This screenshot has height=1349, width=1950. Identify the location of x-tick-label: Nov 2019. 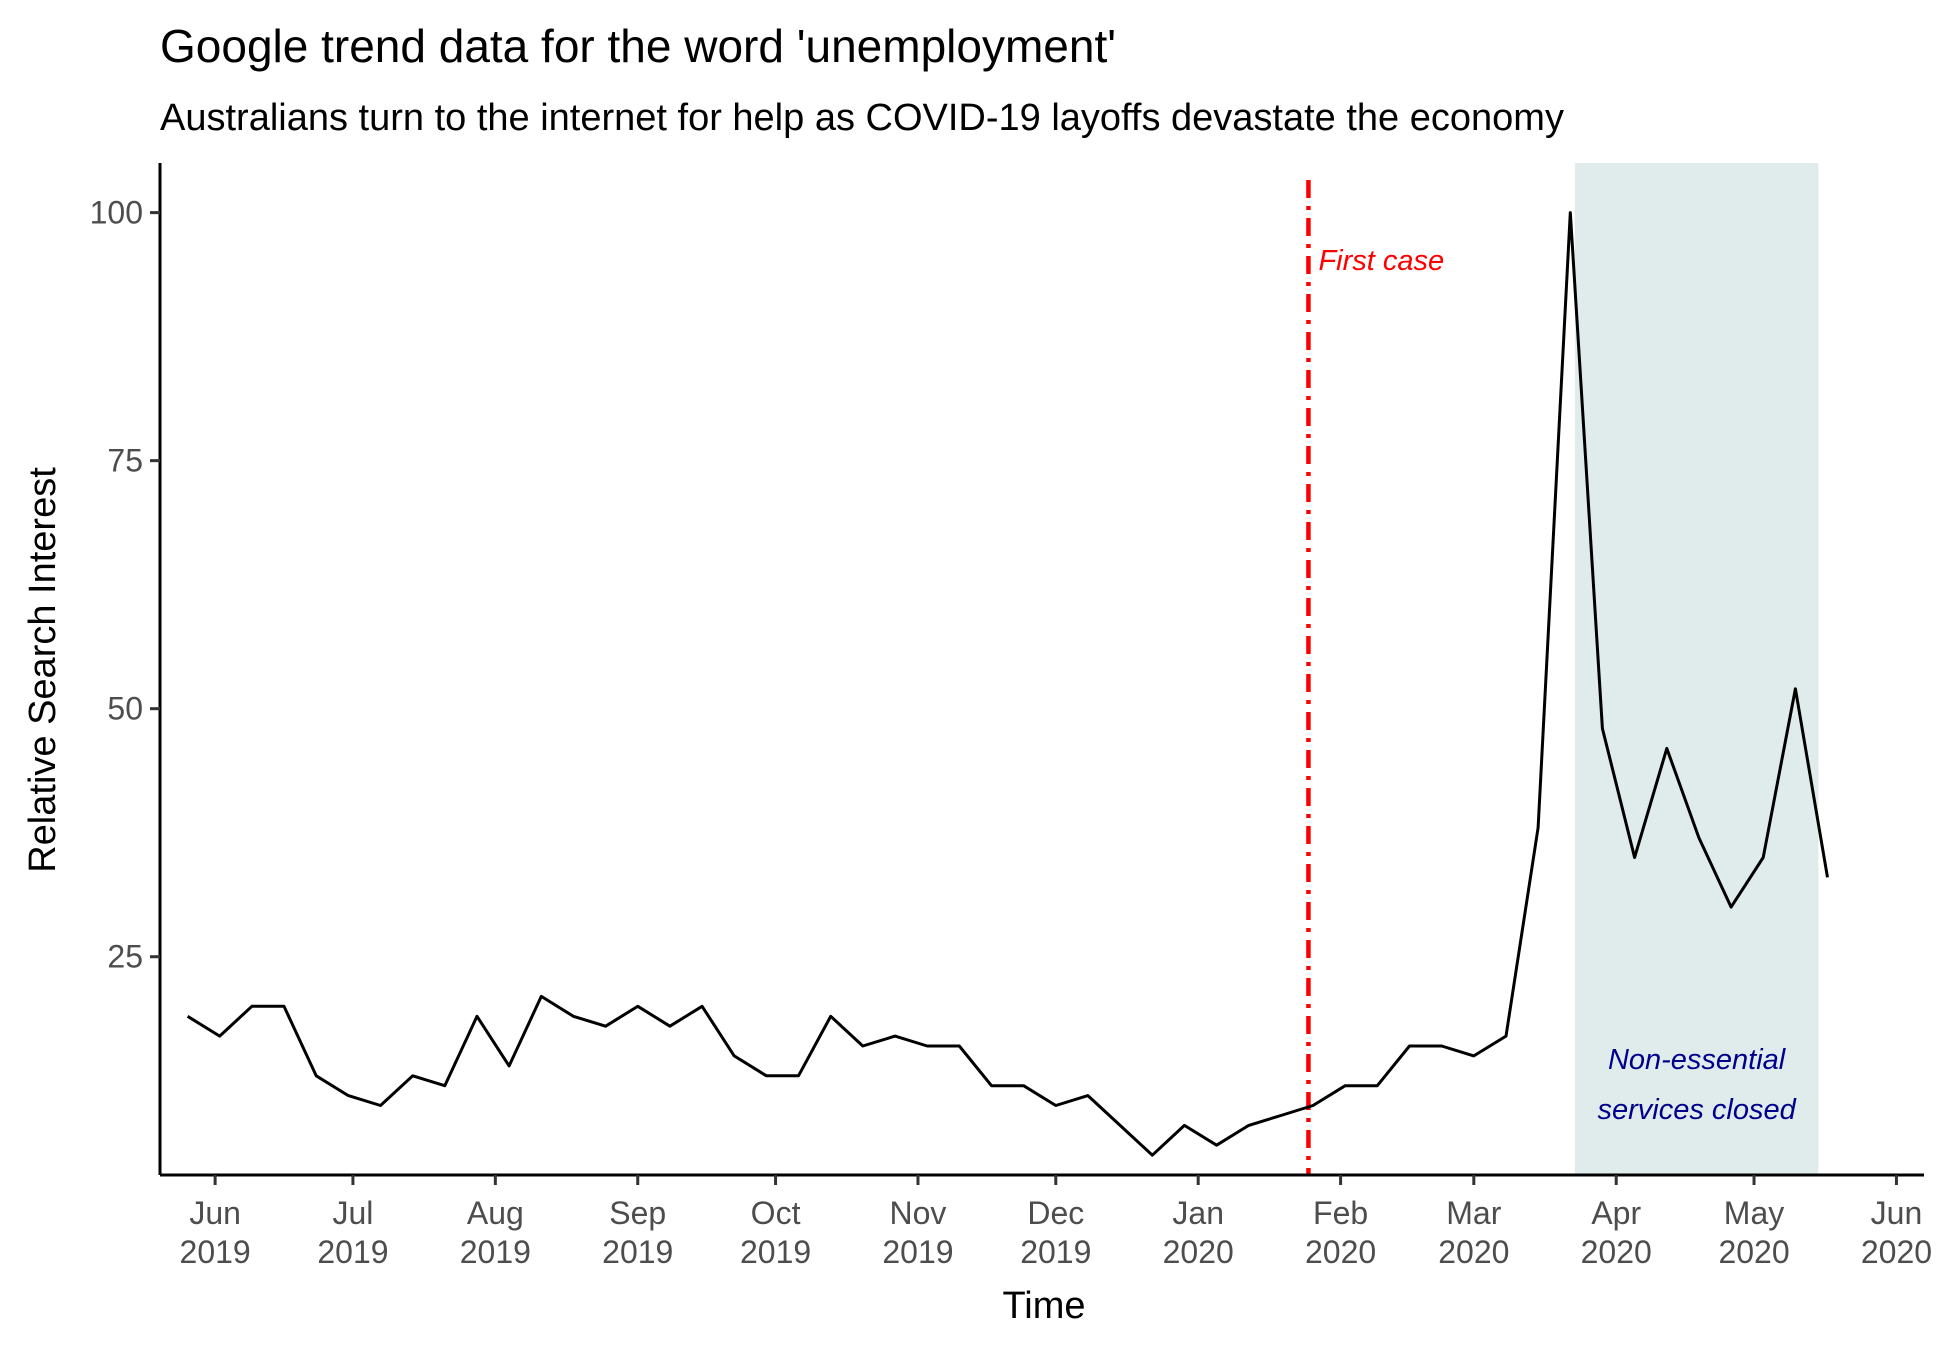
(917, 1232).